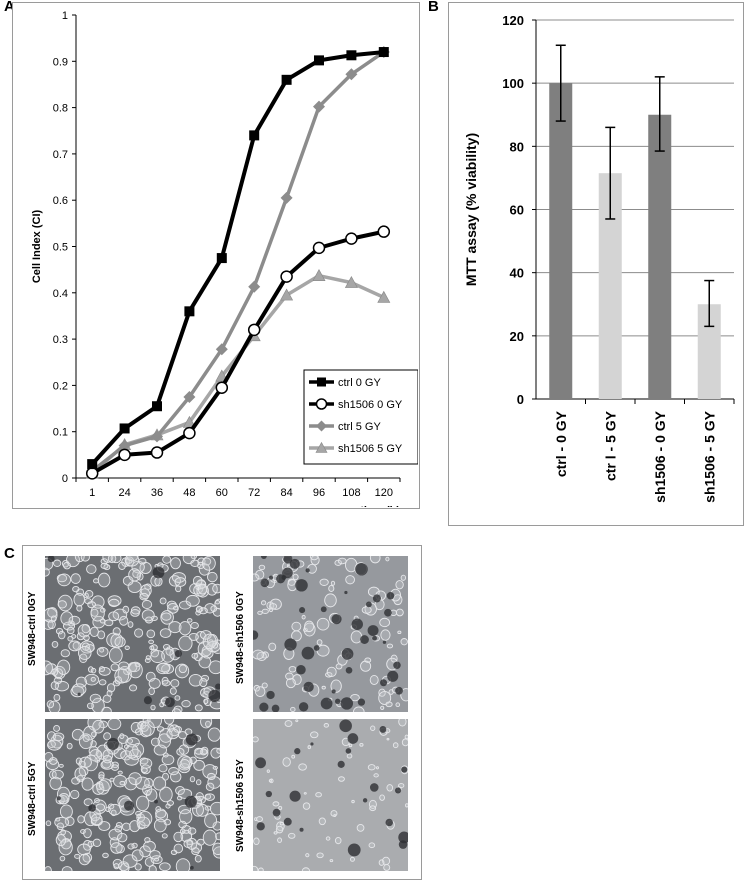  Describe the element at coordinates (60, 386) in the screenshot. I see `y-tick-label: 0.2` at that location.